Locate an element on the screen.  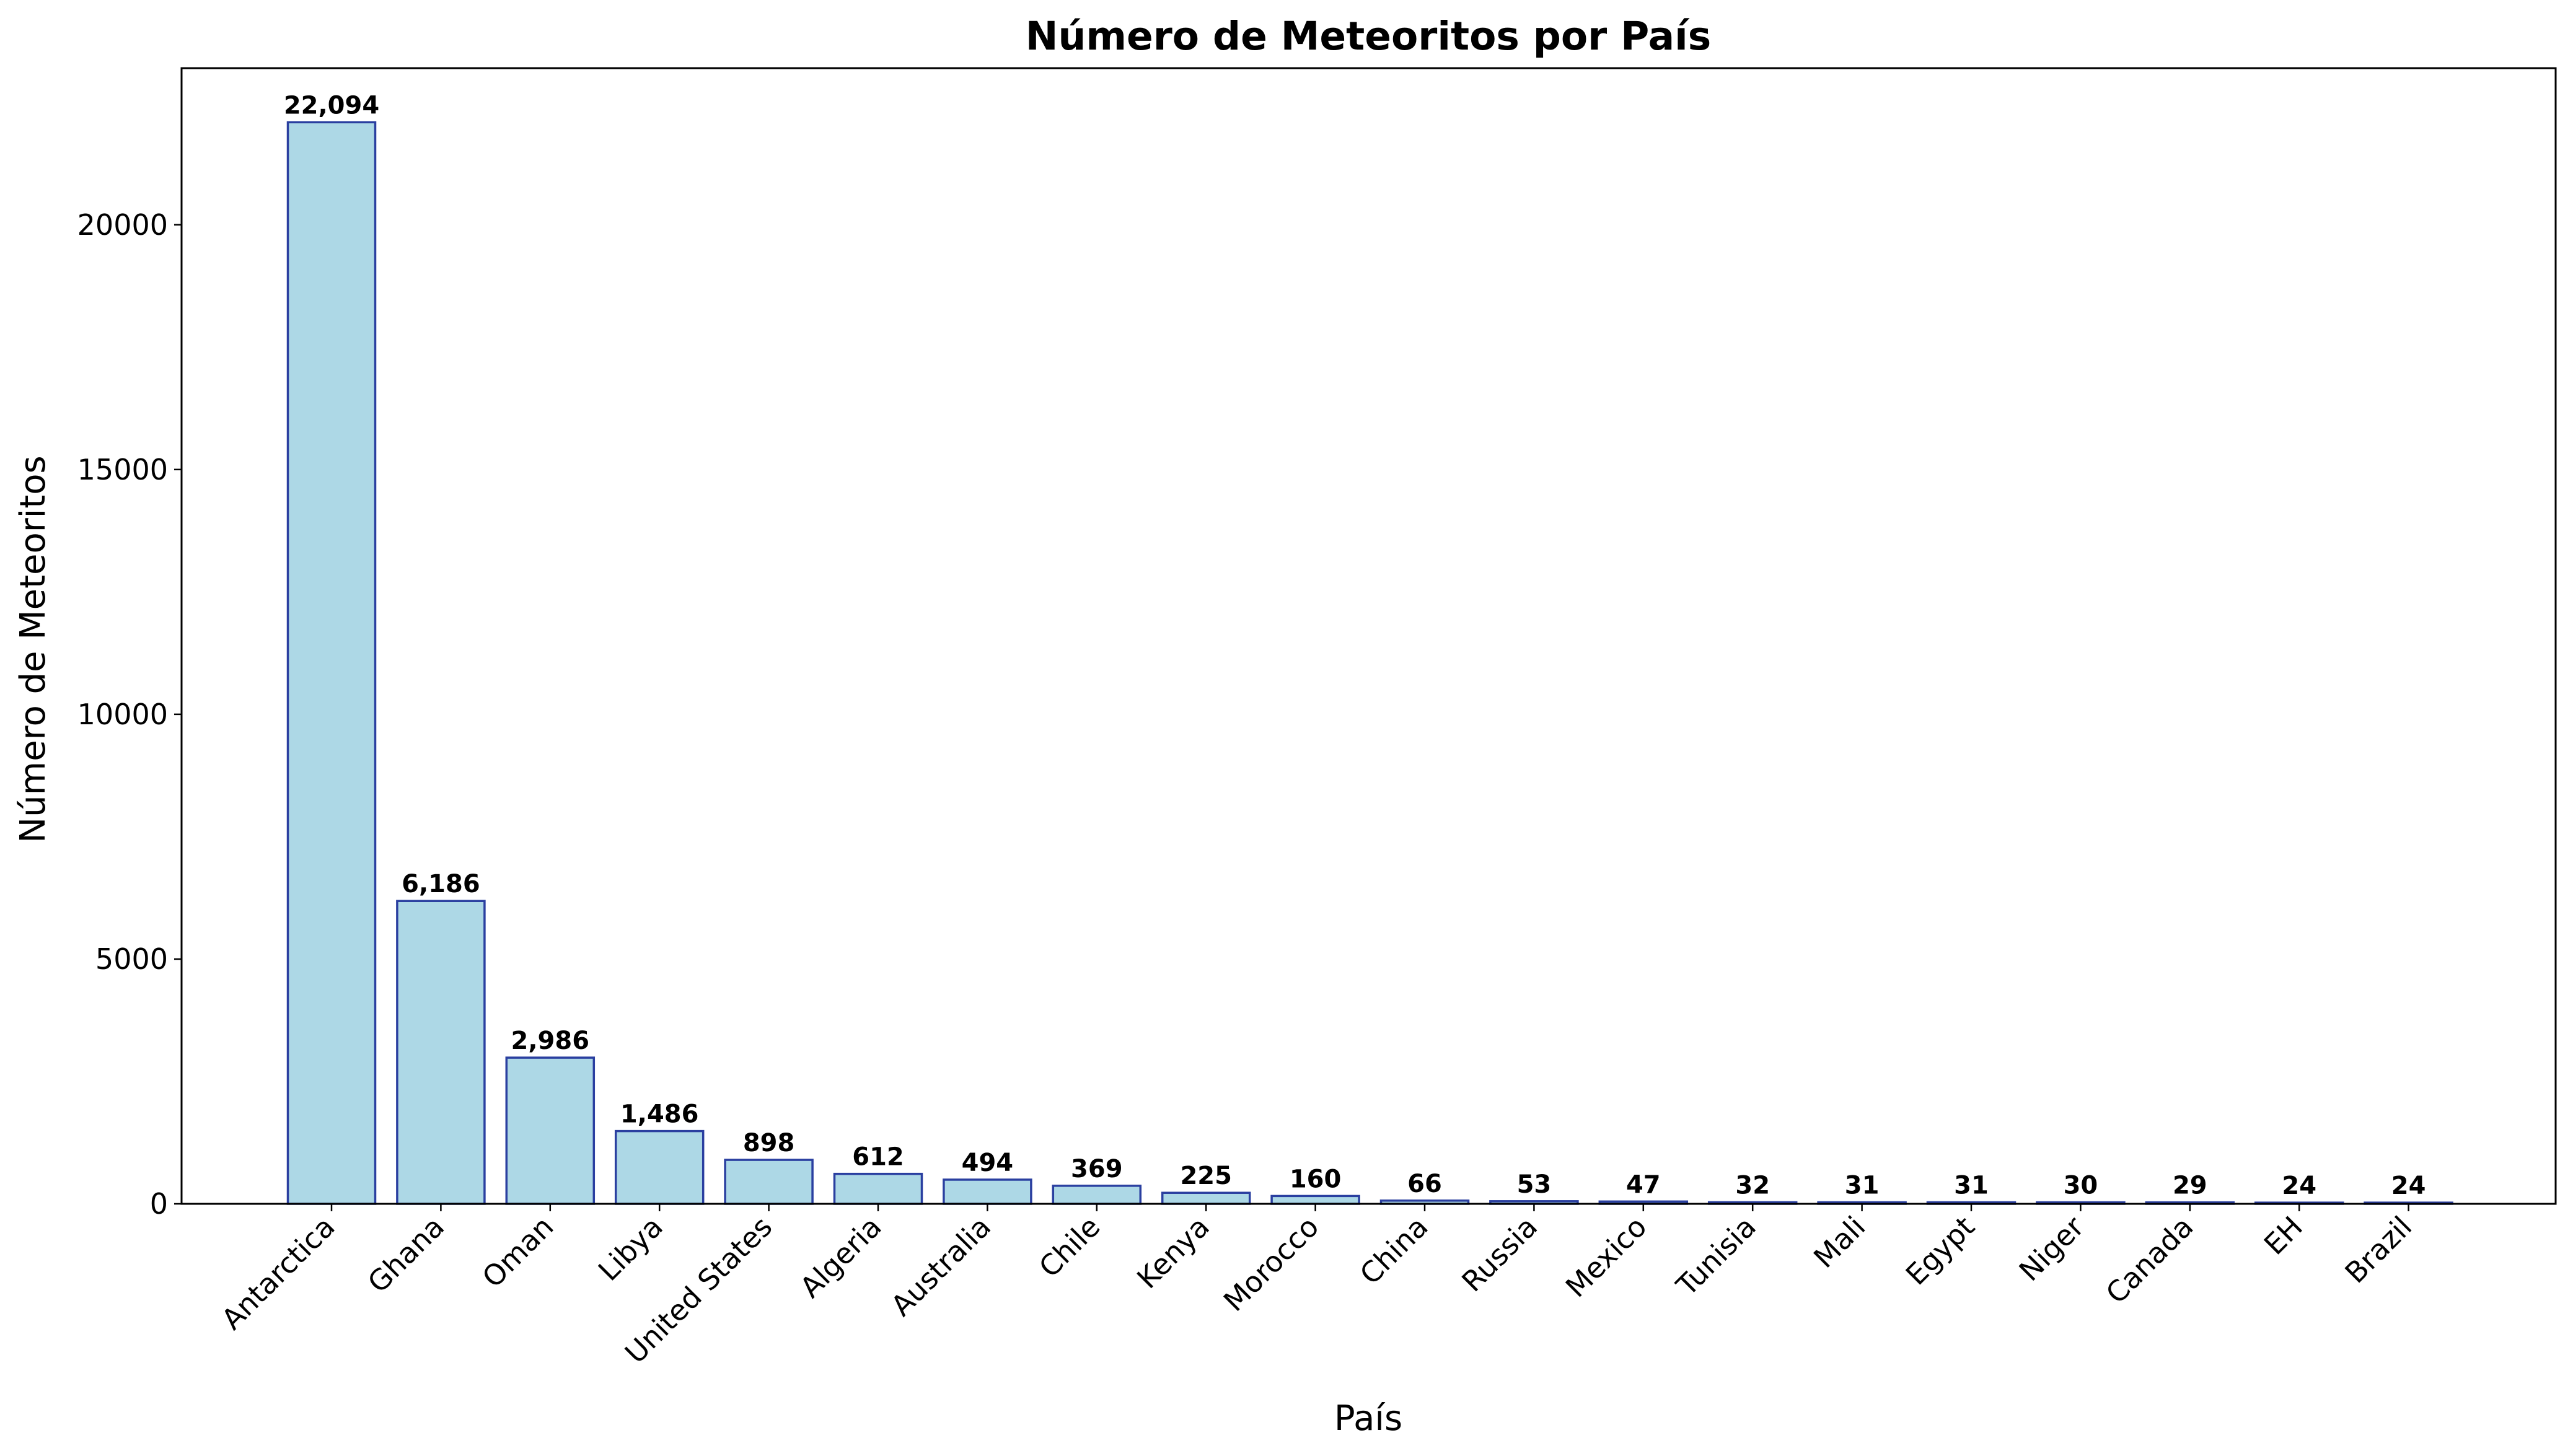
x-tick-label: Canada is located at coordinates (2150, 1260).